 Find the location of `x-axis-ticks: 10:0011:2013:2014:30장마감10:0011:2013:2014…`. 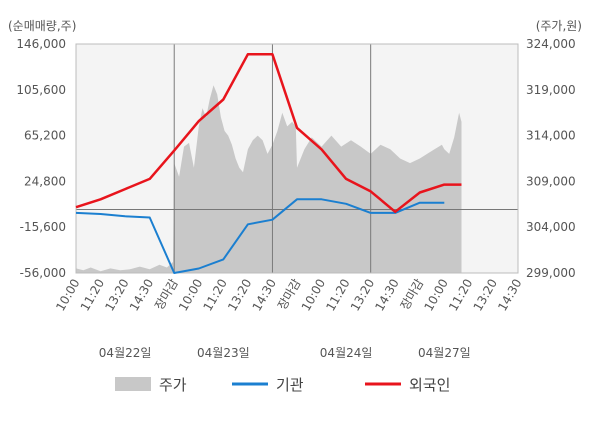

x-axis-ticks: 10:0011:2013:2014:30장마감10:0011:2013:2014… is located at coordinates (288, 295).